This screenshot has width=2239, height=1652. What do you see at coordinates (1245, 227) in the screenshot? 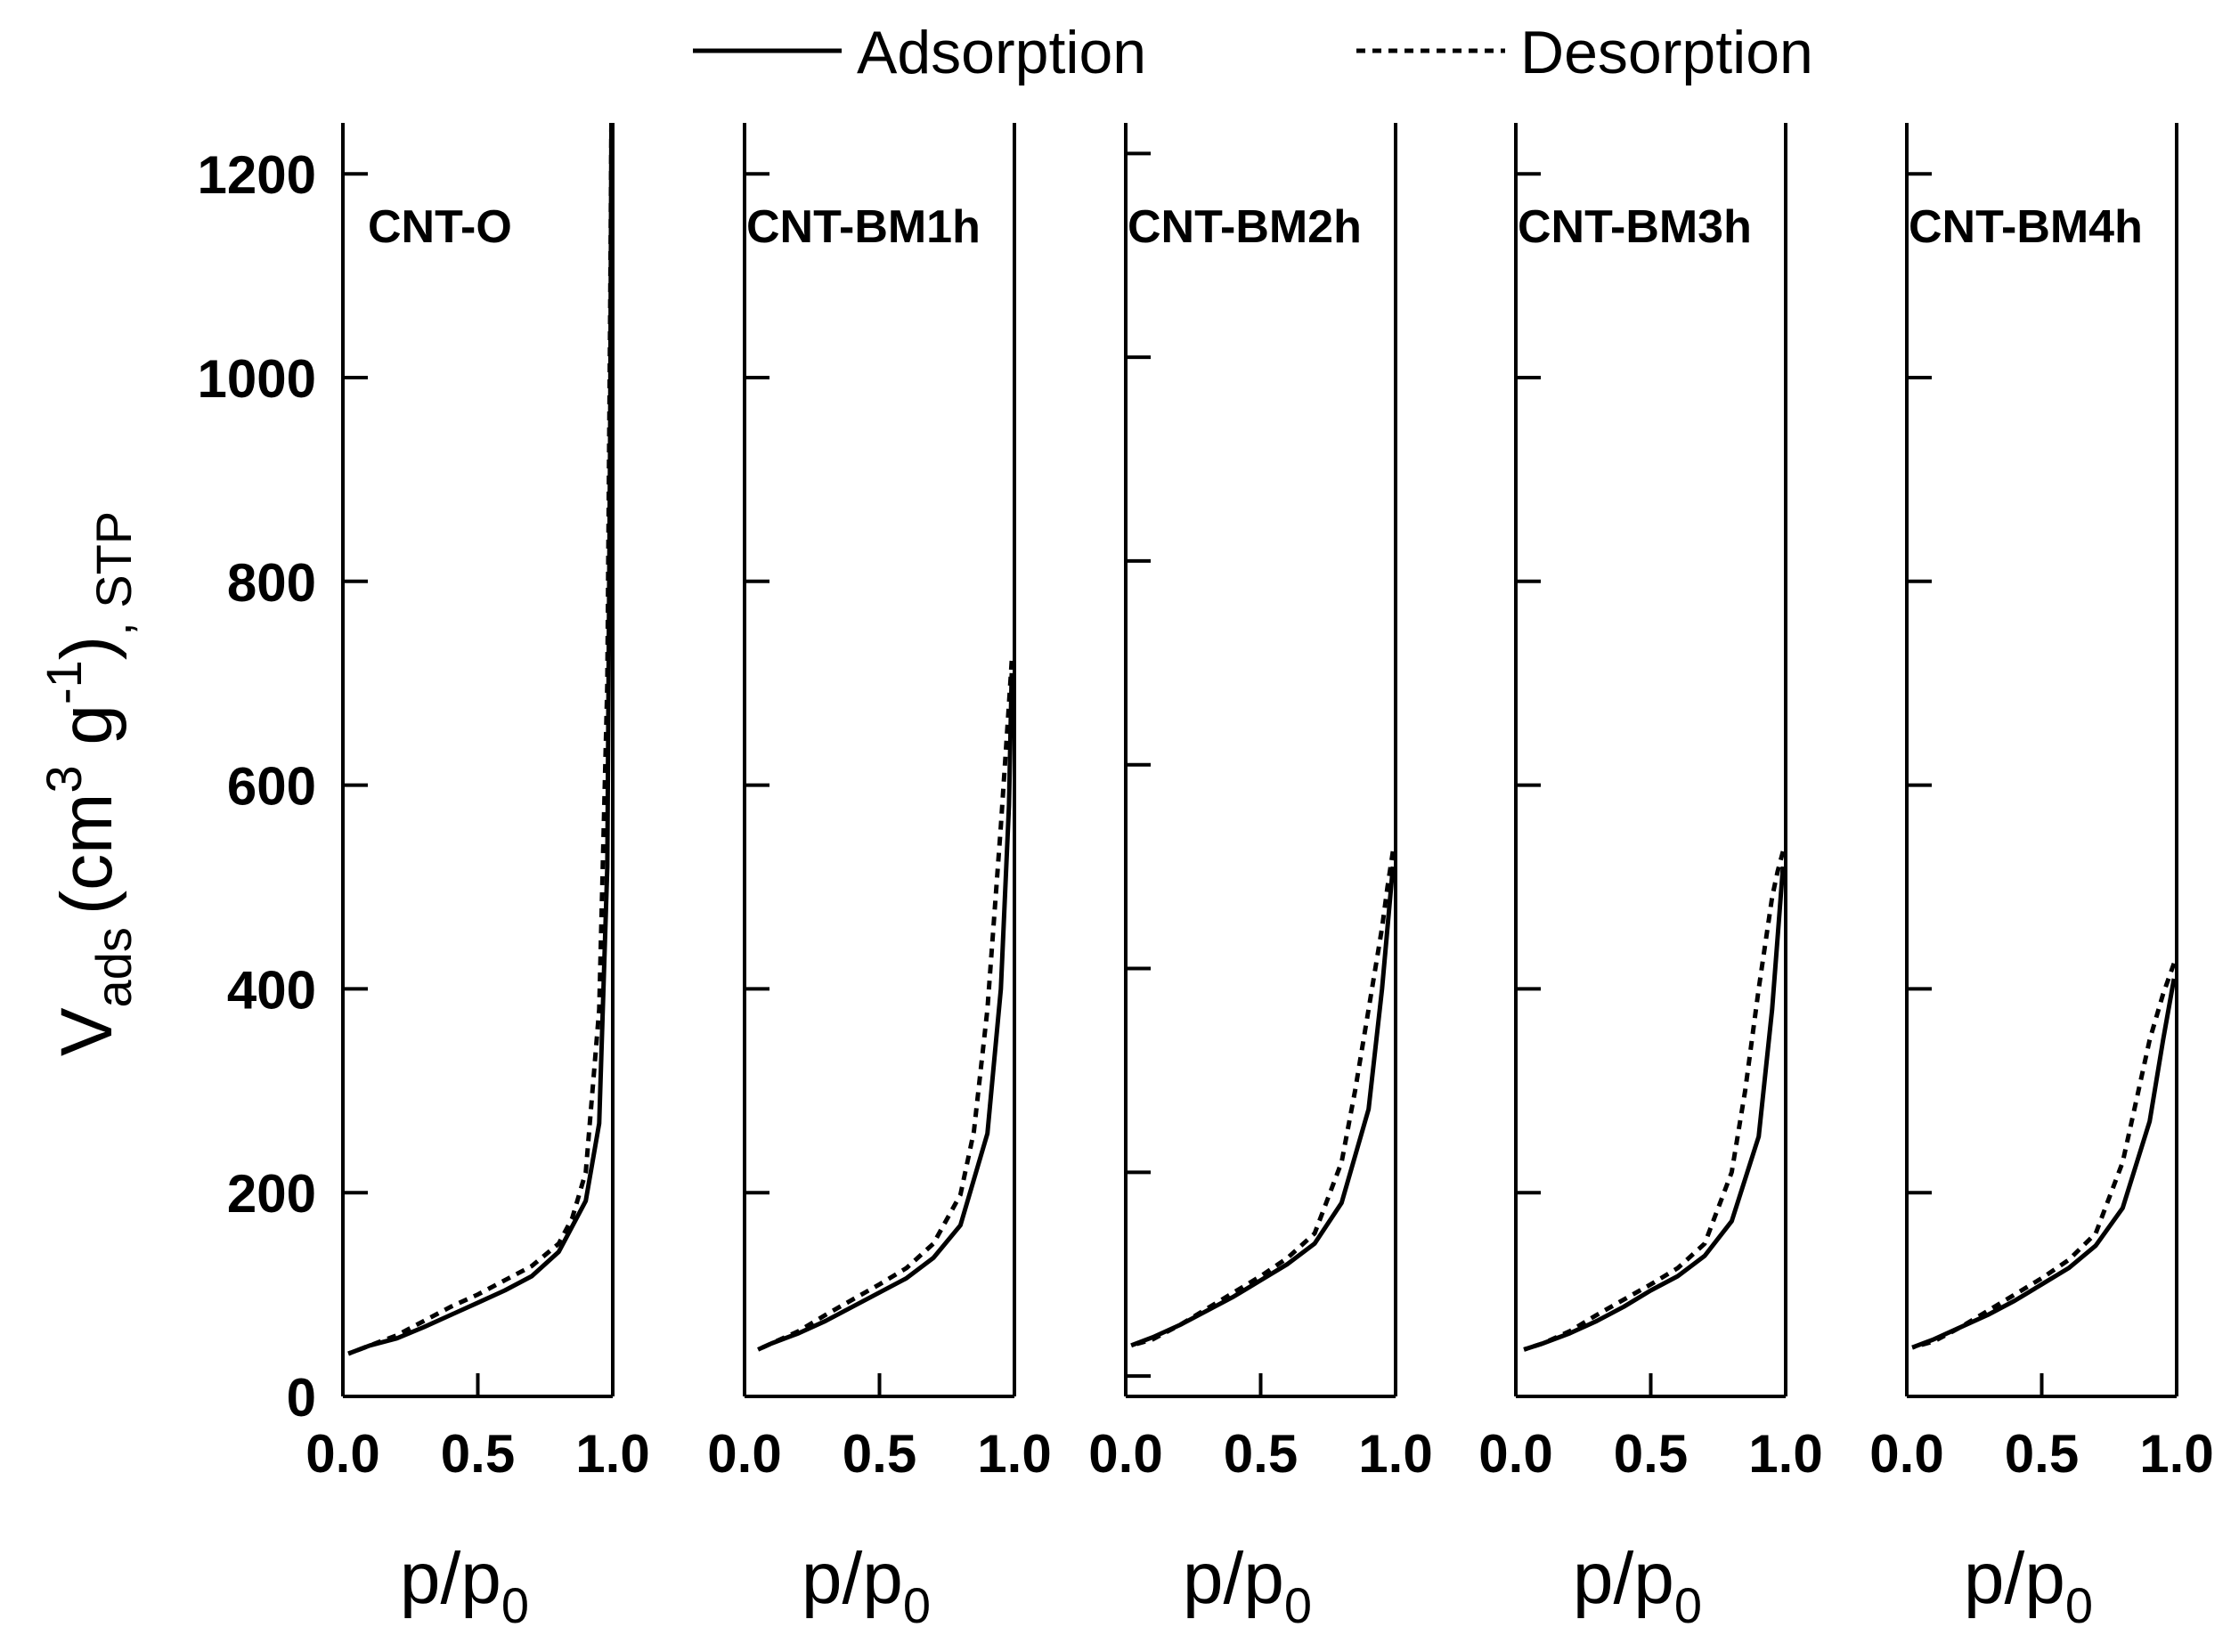
I see `panel-label: CNT-BM2h` at bounding box center [1245, 227].